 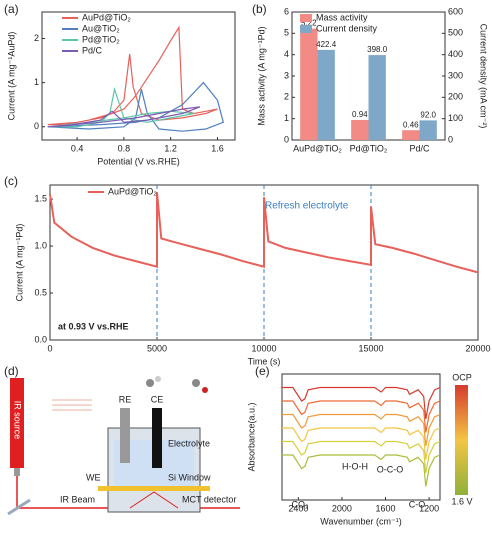 What do you see at coordinates (286, 75) in the screenshot?
I see `y-tick-label: 3` at bounding box center [286, 75].